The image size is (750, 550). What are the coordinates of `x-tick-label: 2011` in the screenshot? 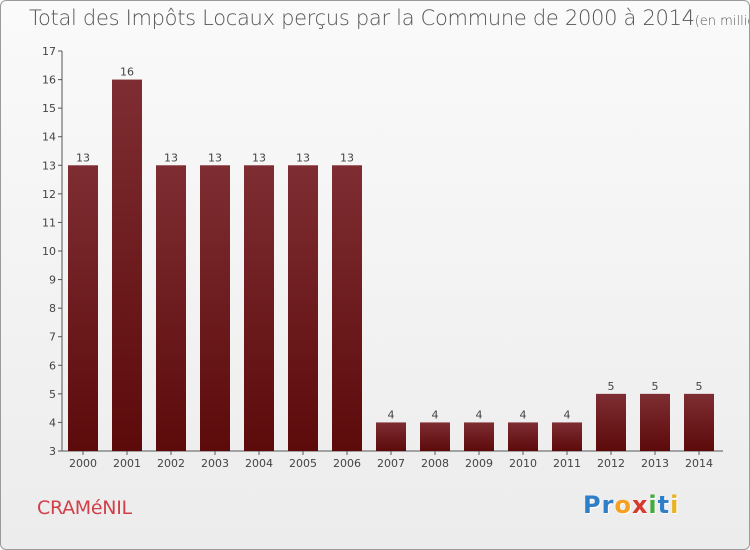 It's located at (567, 463).